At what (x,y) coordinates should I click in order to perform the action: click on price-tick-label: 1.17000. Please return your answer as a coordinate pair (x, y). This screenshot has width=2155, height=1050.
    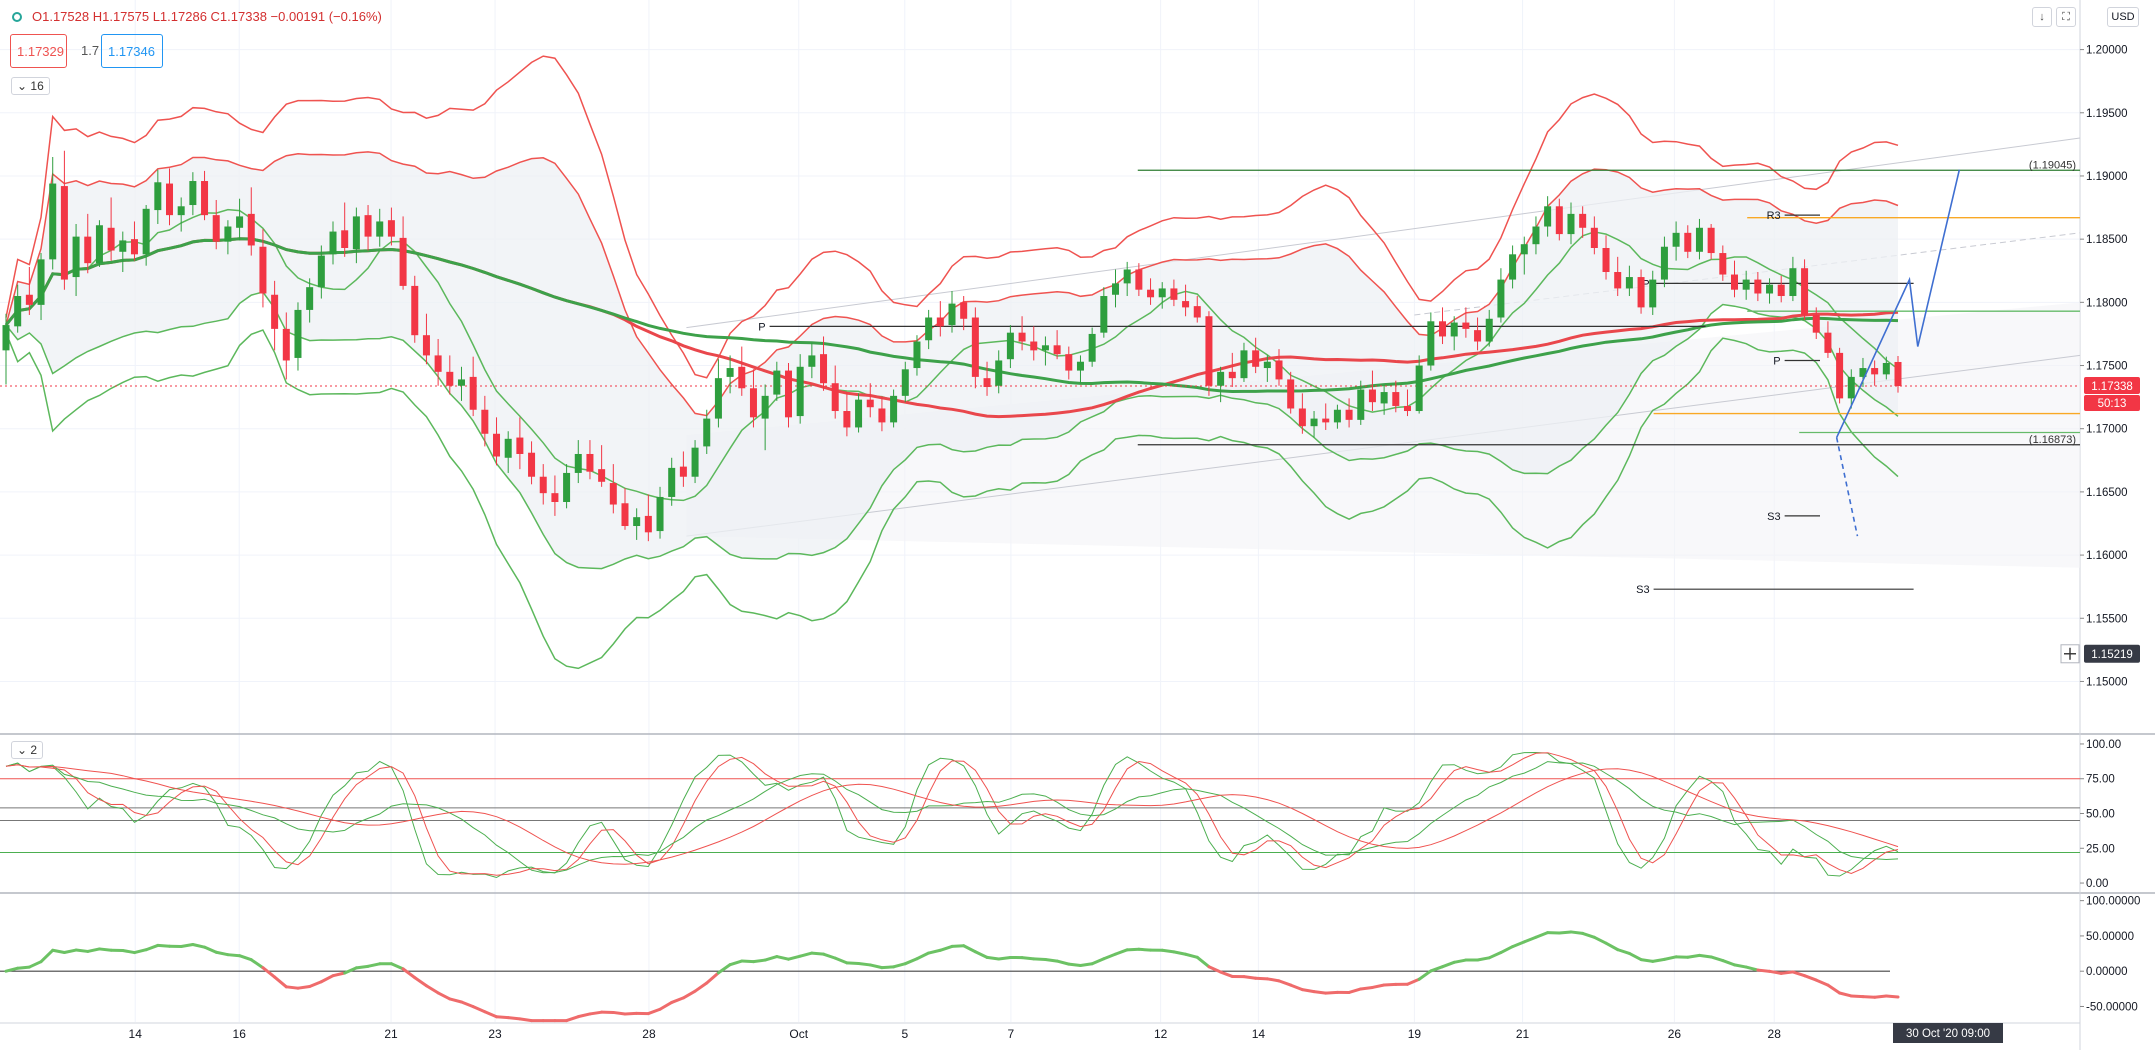
    Looking at the image, I should click on (2107, 430).